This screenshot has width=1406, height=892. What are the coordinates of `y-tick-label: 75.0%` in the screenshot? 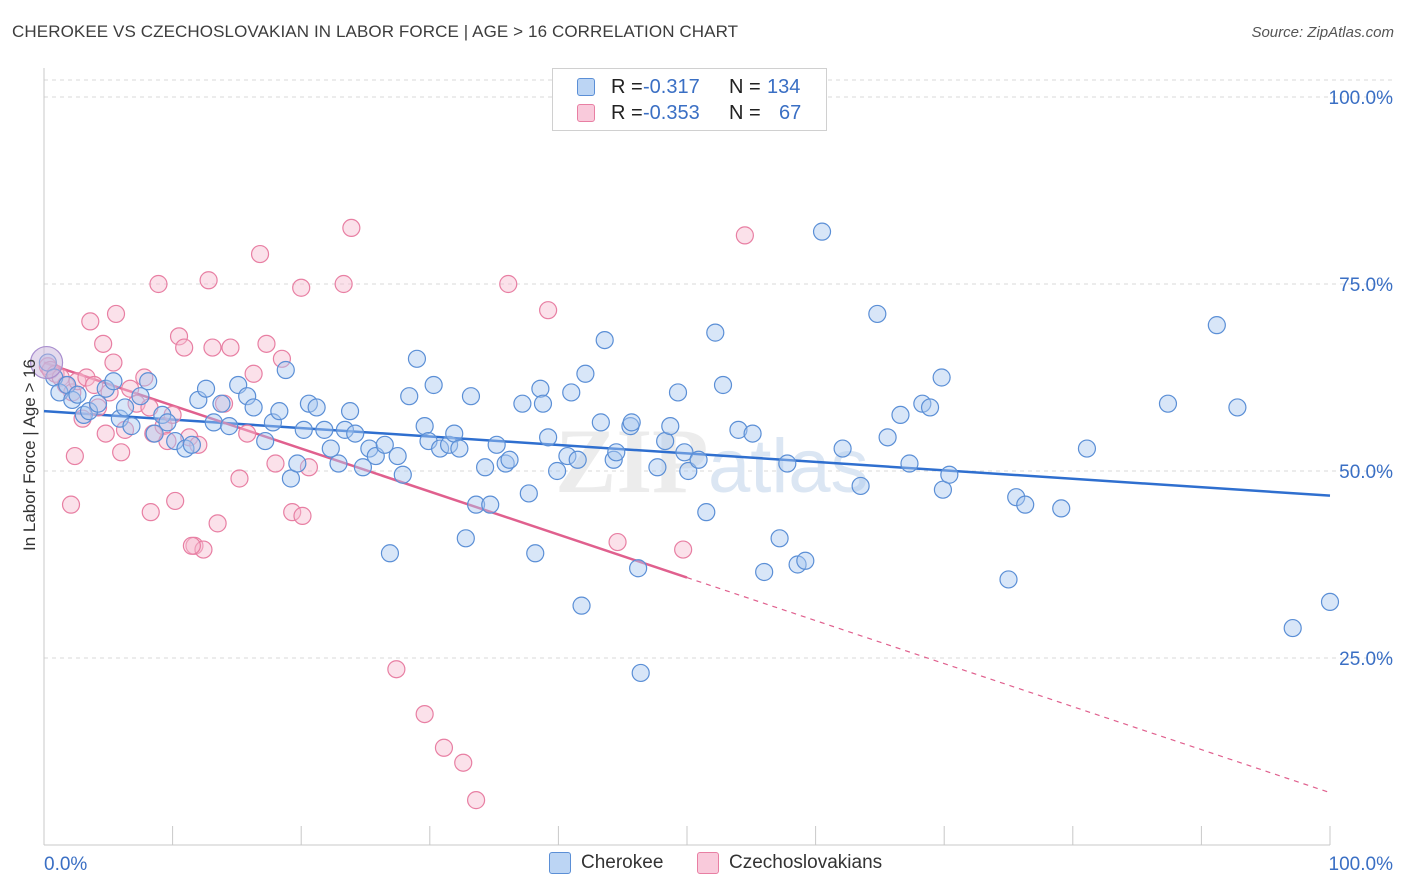 It's located at (1366, 285).